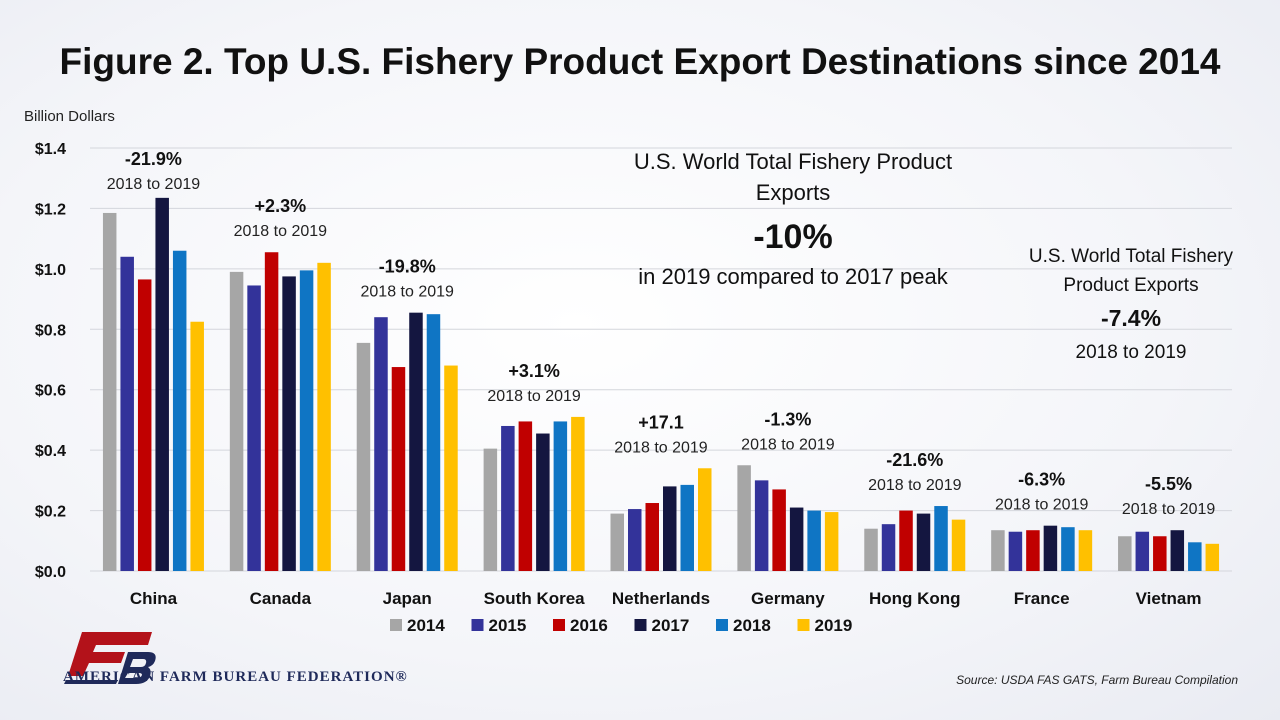 The height and width of the screenshot is (720, 1280). I want to click on legend-label-2014: 2014, so click(426, 625).